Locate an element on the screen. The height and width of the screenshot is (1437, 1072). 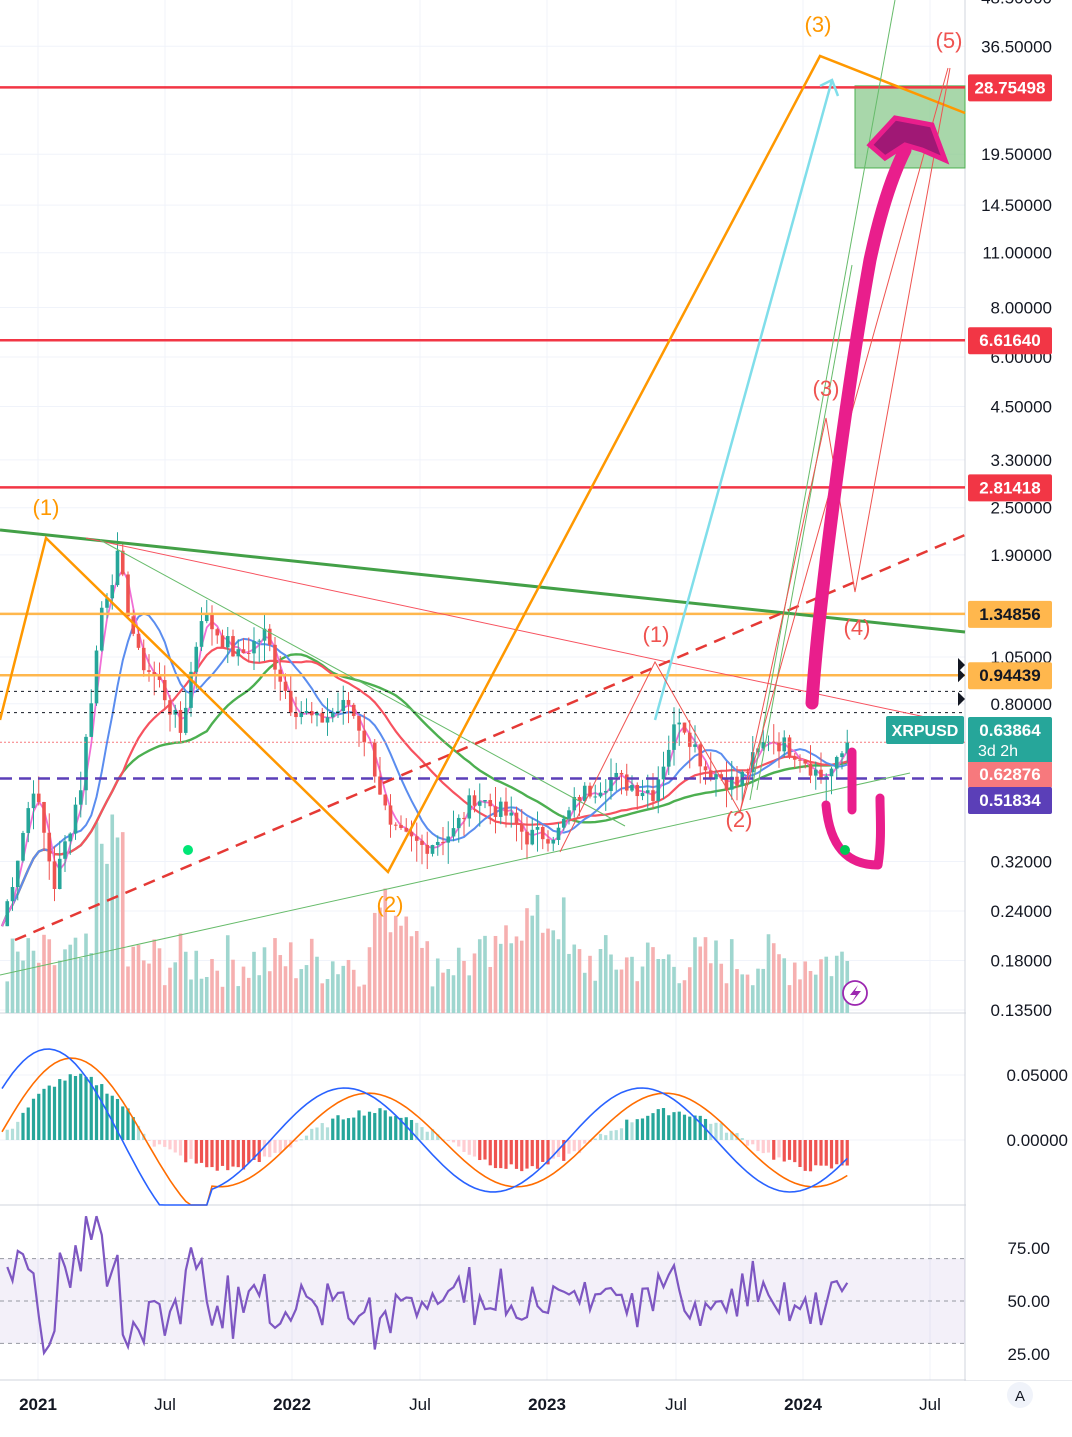
cyan-projection-arrow is located at coordinates (743, 400).